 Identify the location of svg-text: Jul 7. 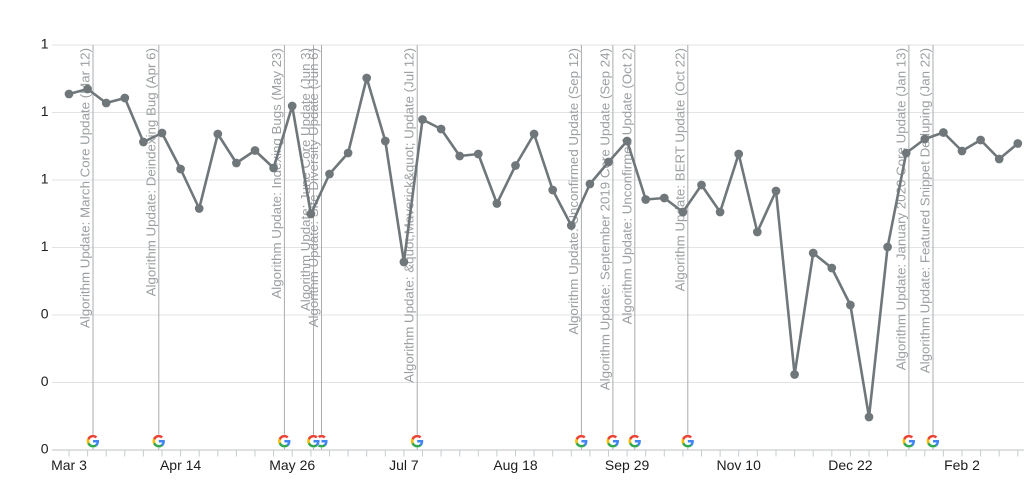
(404, 465).